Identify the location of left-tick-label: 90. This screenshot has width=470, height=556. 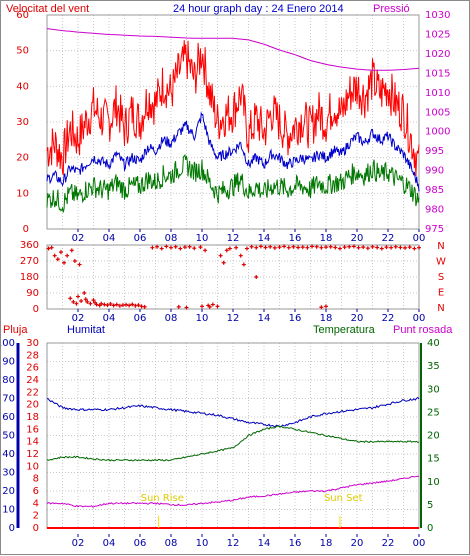
(32, 293).